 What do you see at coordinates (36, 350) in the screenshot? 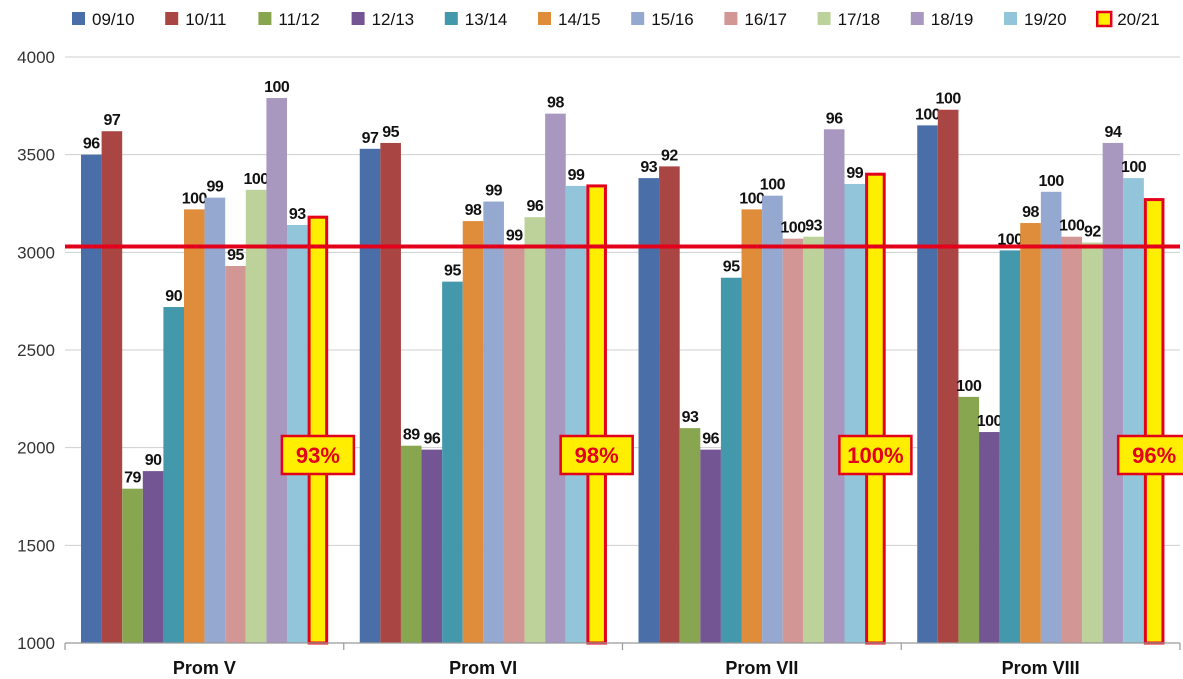
I see `y-tick-label: 2500` at bounding box center [36, 350].